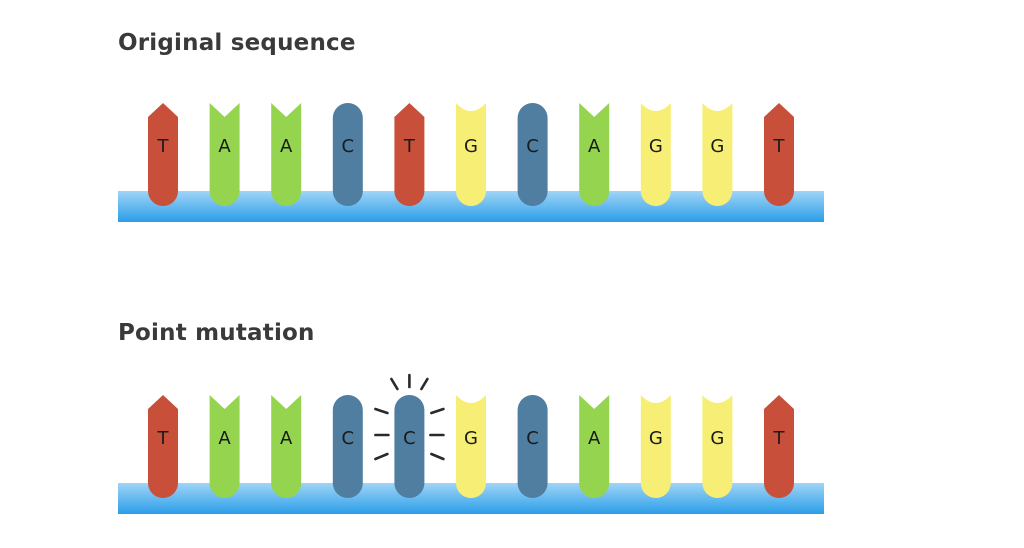  I want to click on point-mutation-title: Point mutation, so click(216, 333).